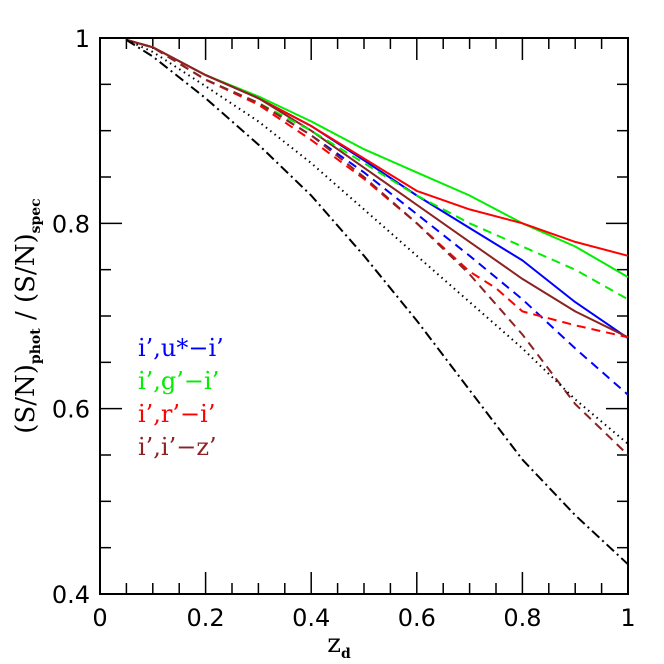 This screenshot has height=664, width=664. Describe the element at coordinates (181, 348) in the screenshot. I see `legend-entry-u-i: i’,u*−i’` at that location.